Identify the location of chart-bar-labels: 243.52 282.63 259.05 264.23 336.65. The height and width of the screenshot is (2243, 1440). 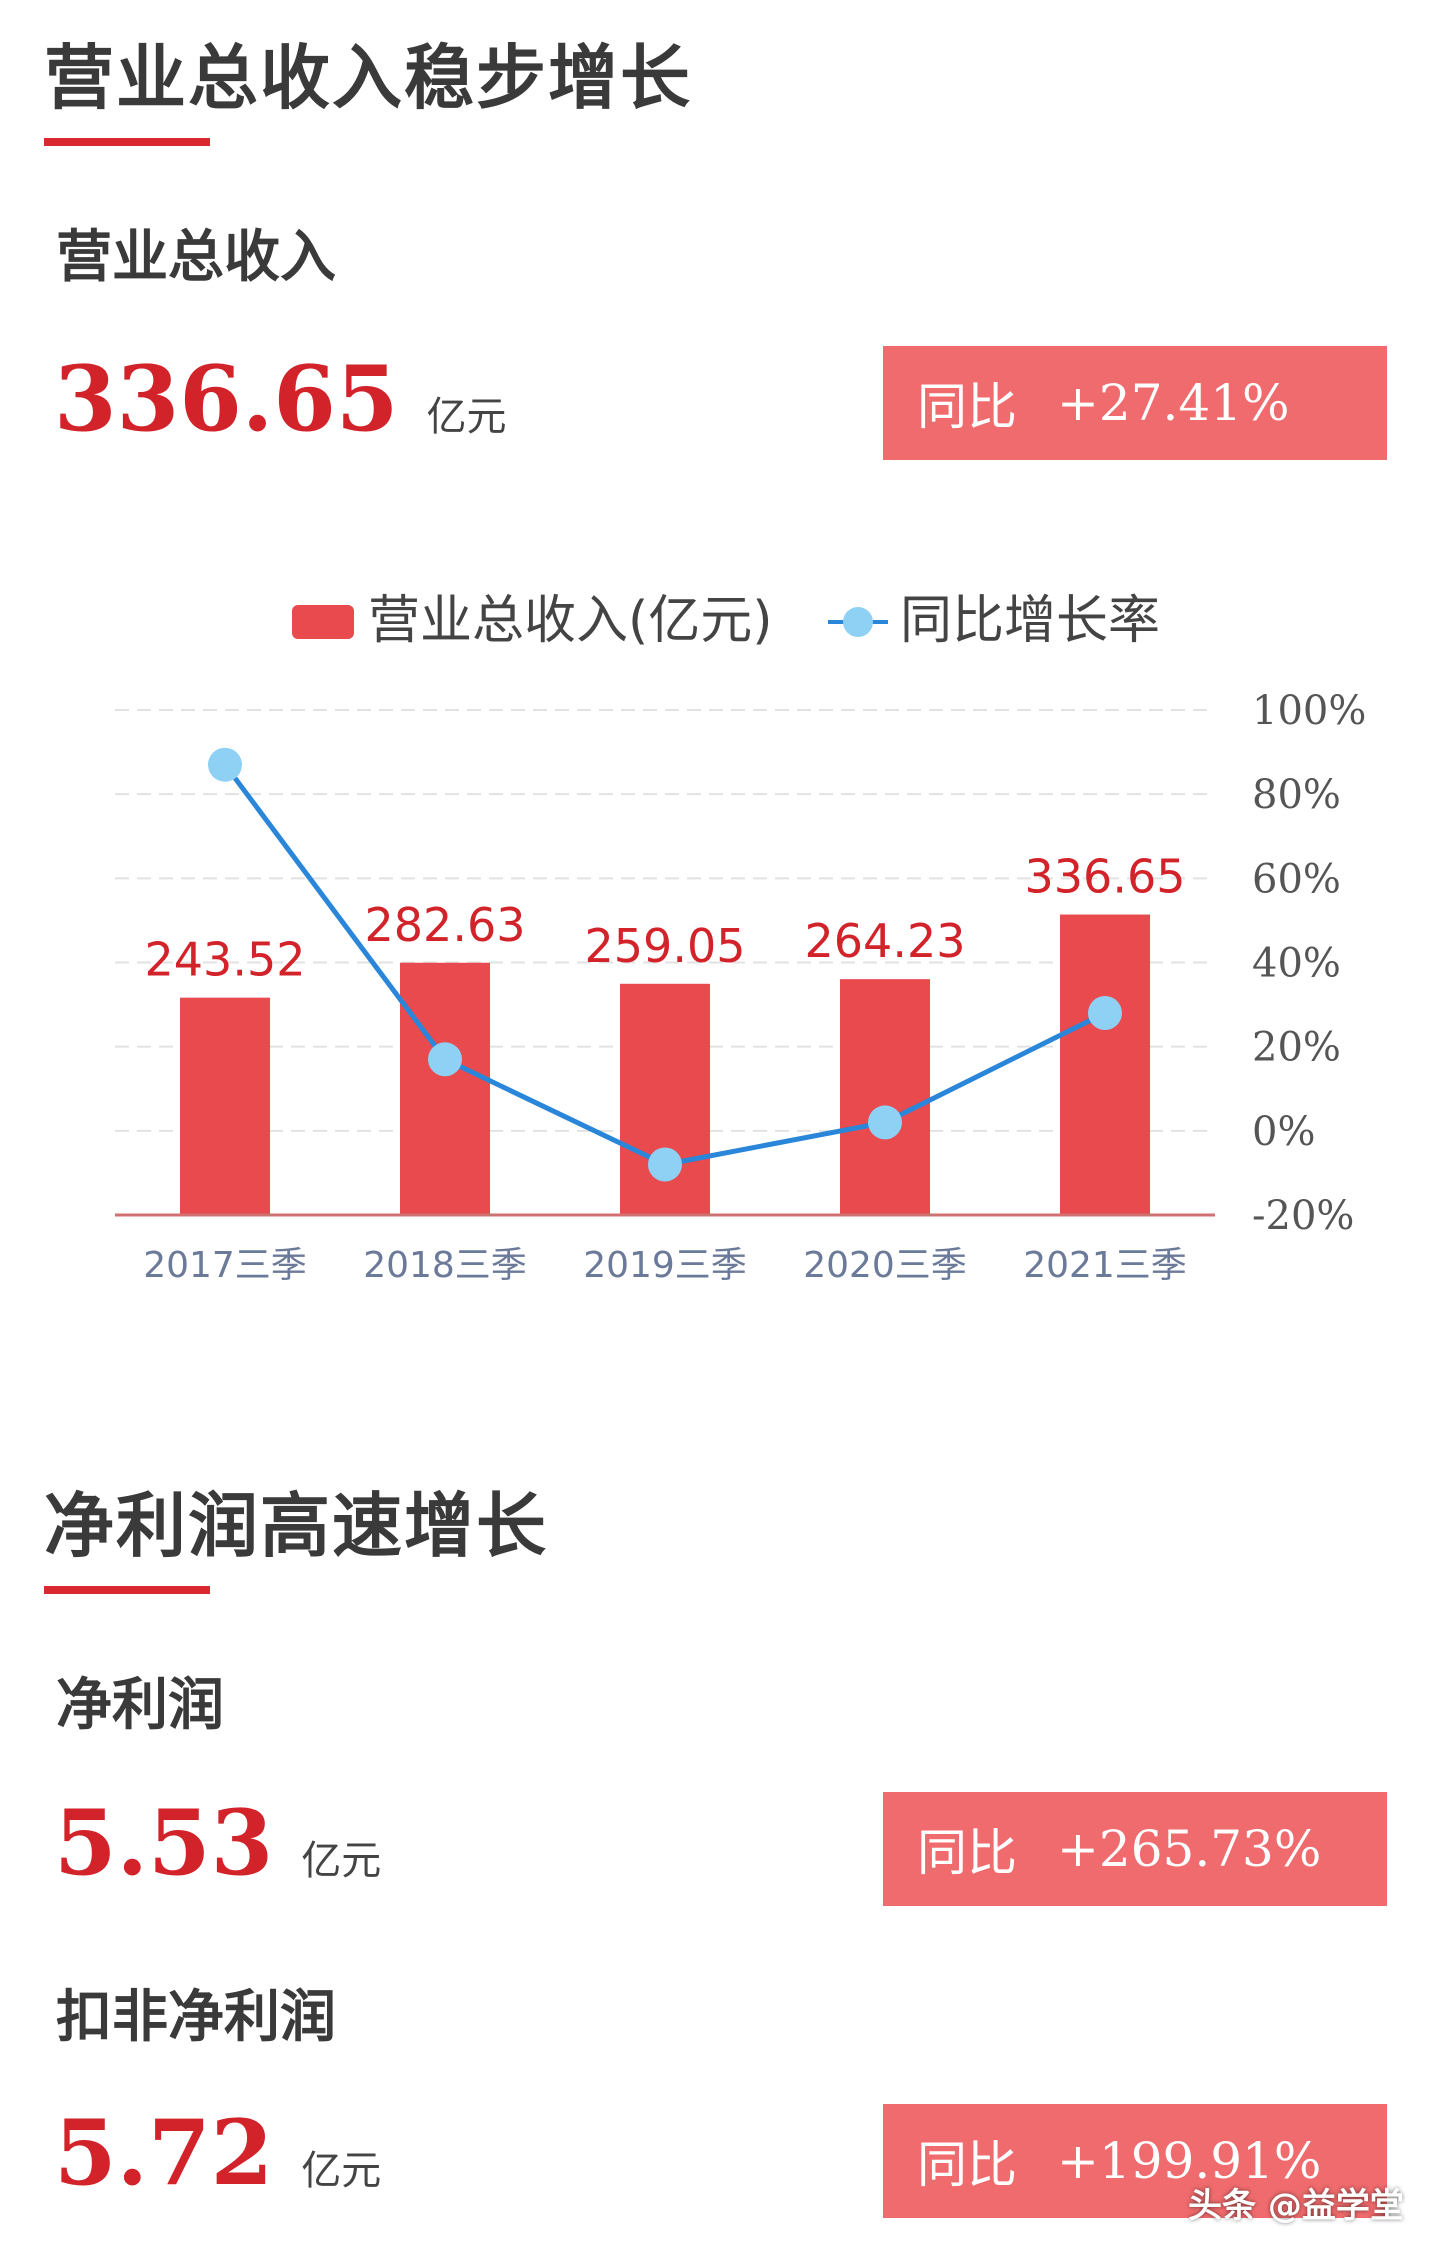
(665, 918).